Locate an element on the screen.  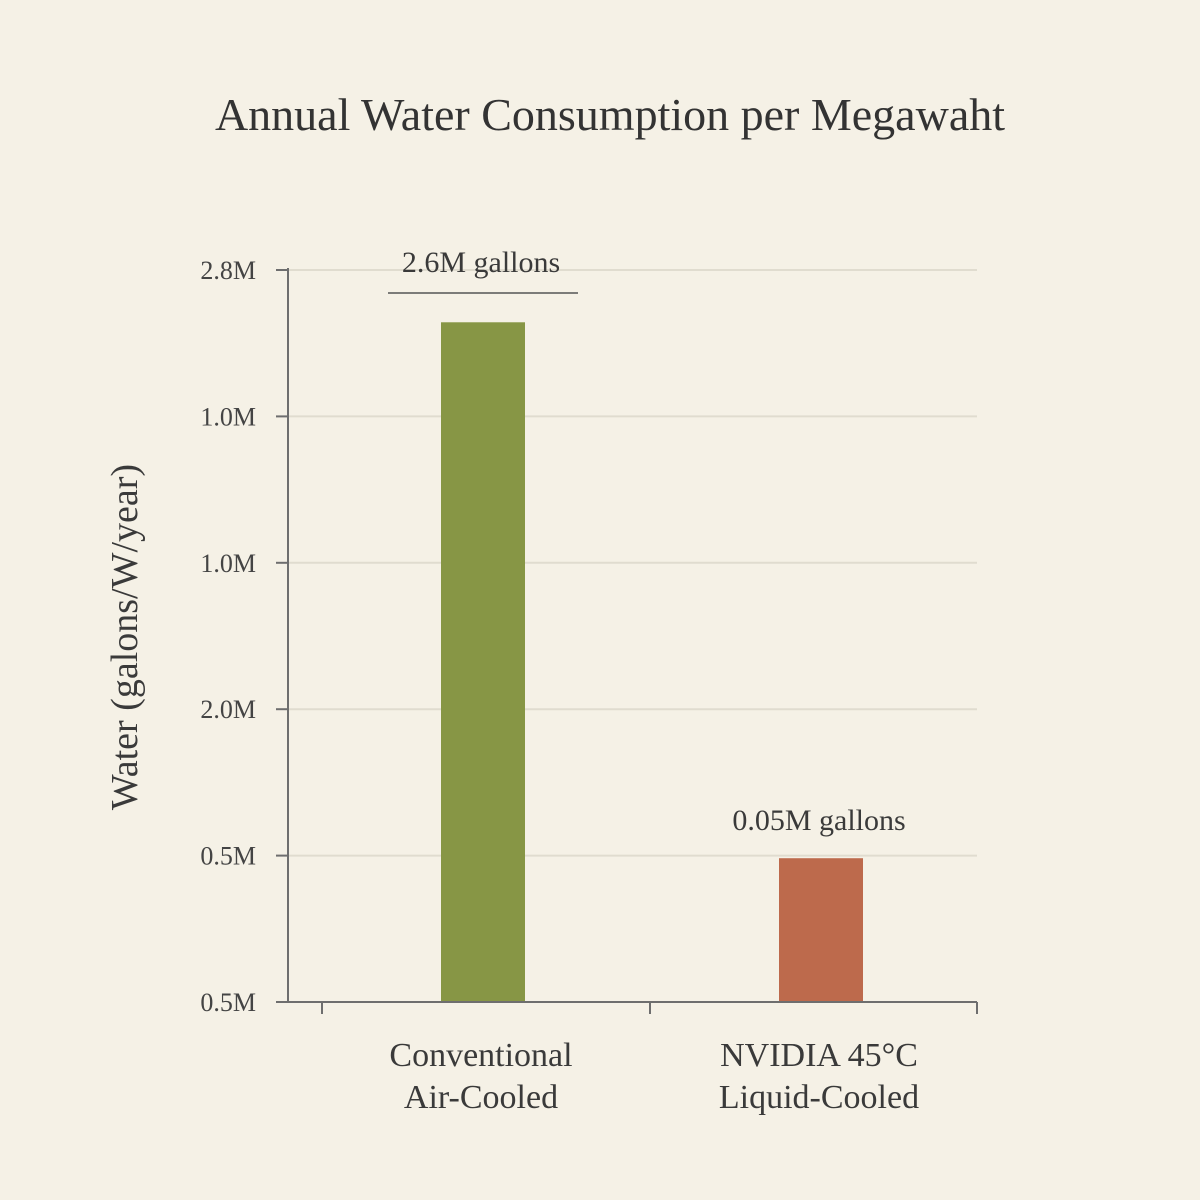
chart-title: Annual Water Consumption per Megawaht is located at coordinates (610, 114).